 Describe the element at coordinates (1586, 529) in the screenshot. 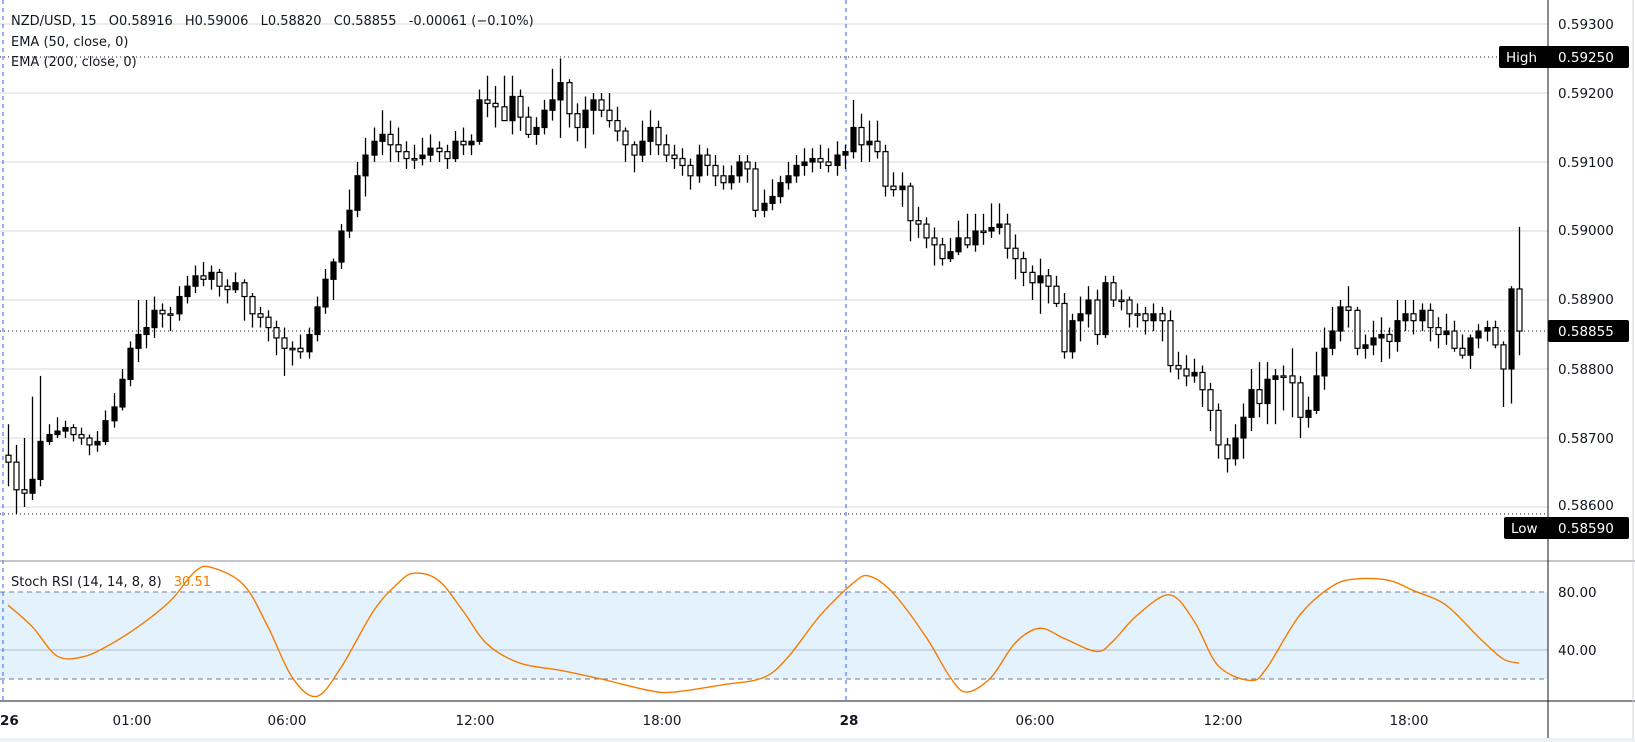

I see `low-badge-value: 0.58590` at that location.